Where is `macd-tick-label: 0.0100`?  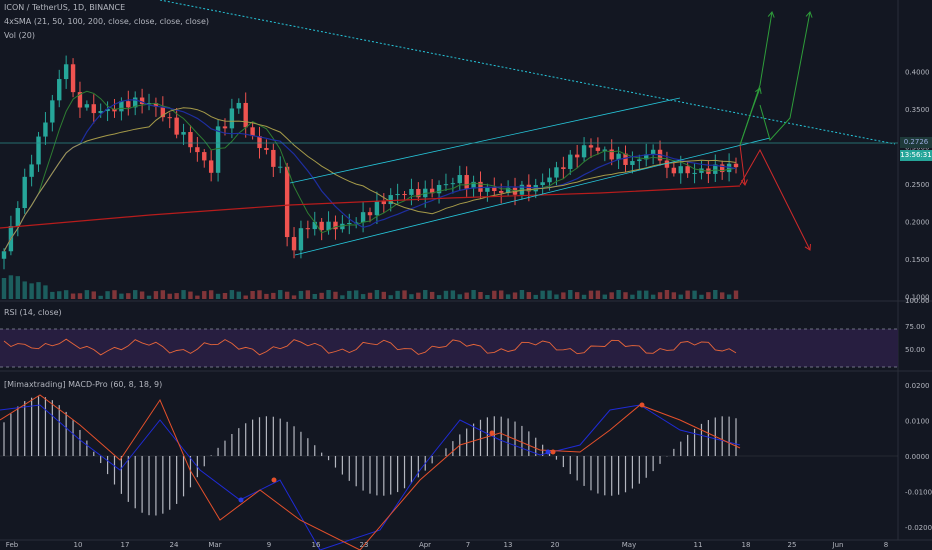 macd-tick-label: 0.0100 is located at coordinates (917, 422).